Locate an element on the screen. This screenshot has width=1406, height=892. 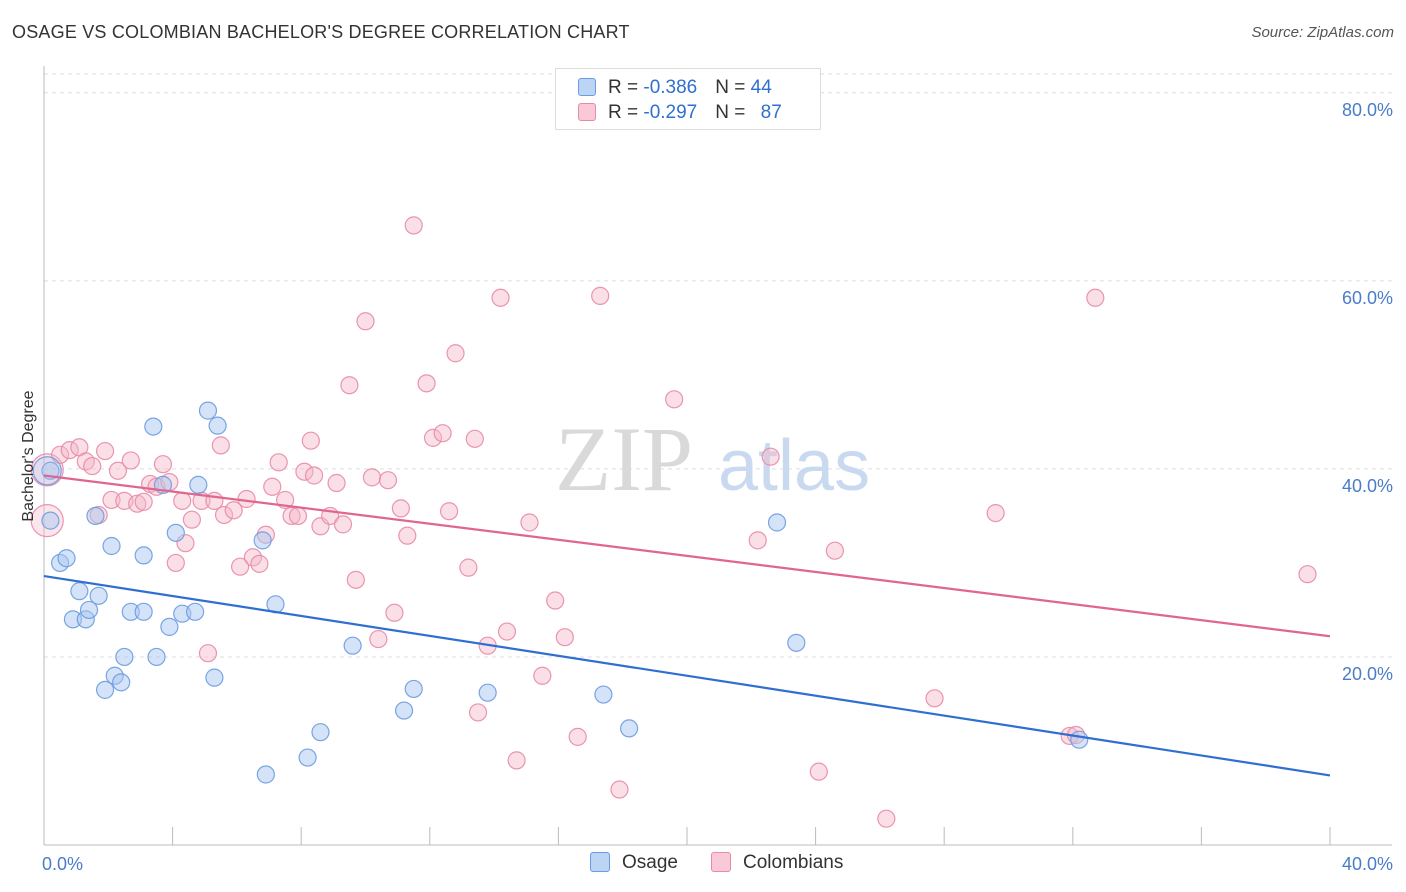
watermark: ZIP atlas is located at coordinates (712, 459).